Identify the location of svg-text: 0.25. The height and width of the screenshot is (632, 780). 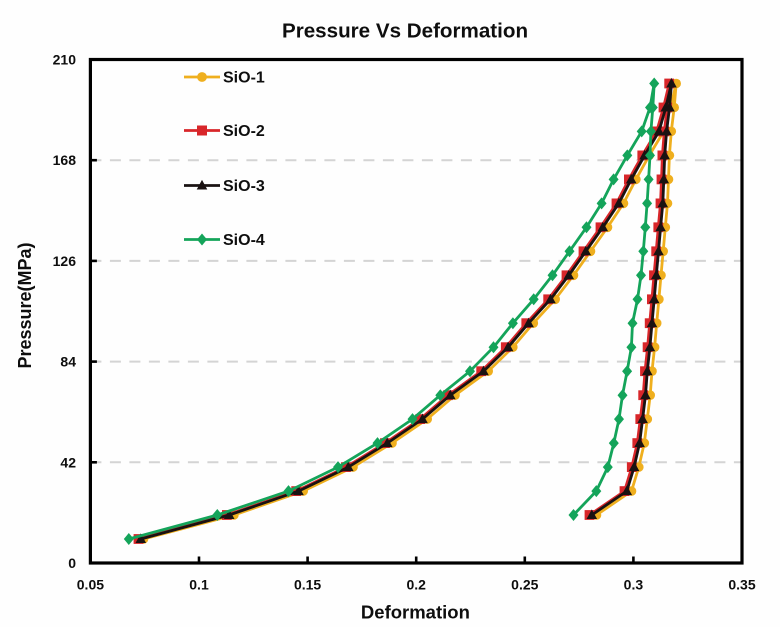
(524, 585).